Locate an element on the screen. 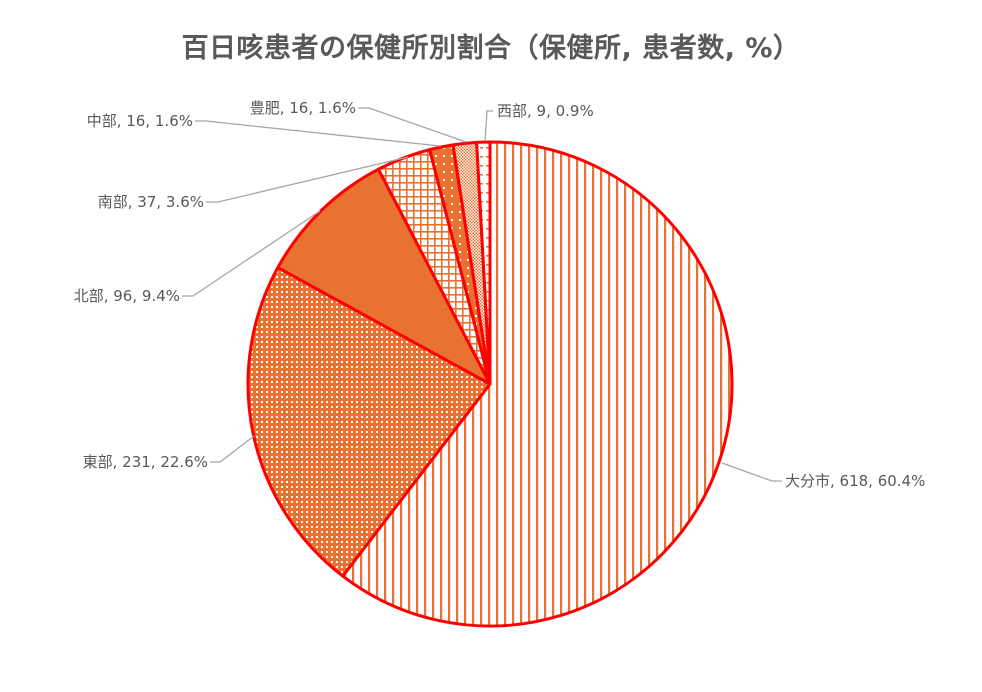  leader-line-chubu is located at coordinates (318, 133).